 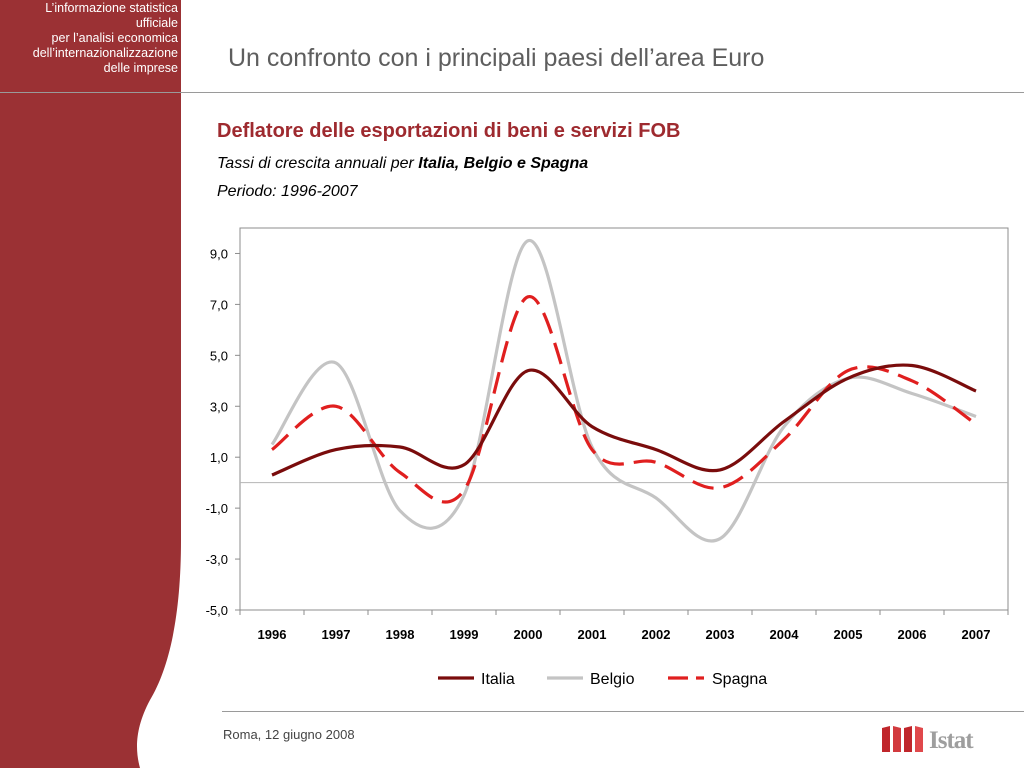 I want to click on legend-label-spagna: Spagna, so click(x=739, y=679).